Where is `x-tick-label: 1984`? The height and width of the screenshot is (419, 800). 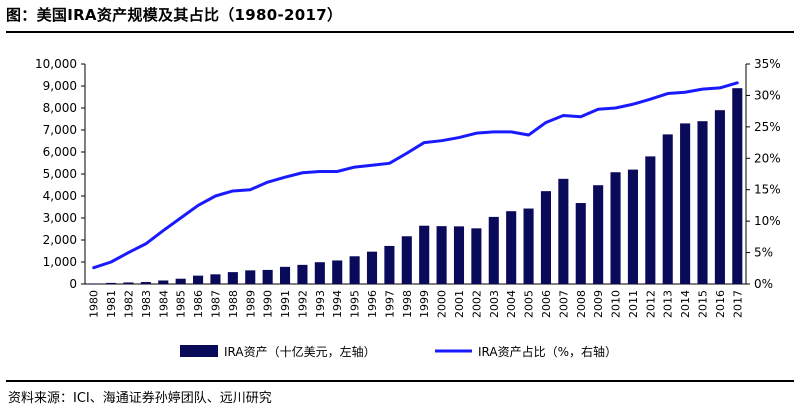 x-tick-label: 1984 is located at coordinates (163, 304).